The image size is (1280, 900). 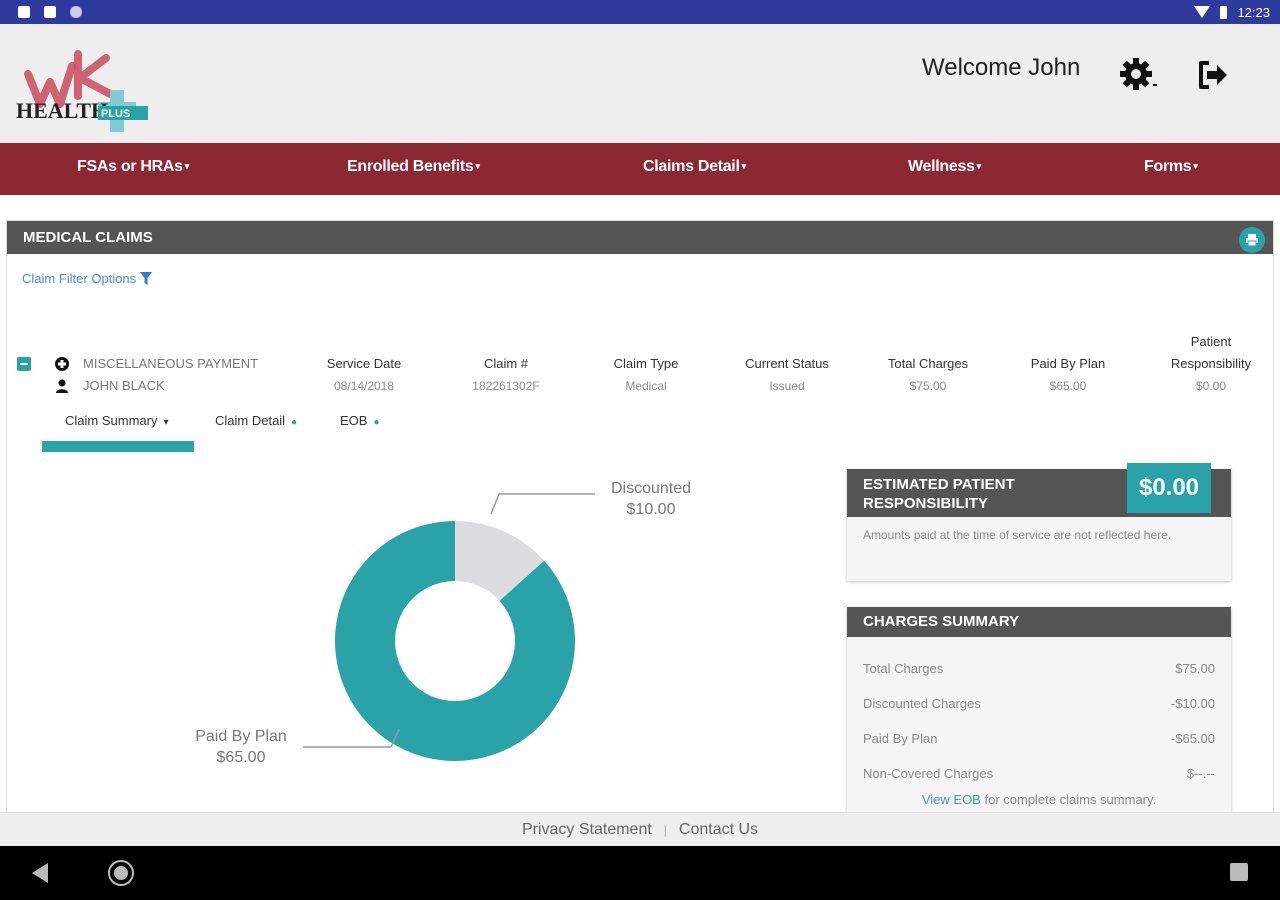 I want to click on claim-type-name: MISCELLANEOUS PAYMENT, so click(x=171, y=363).